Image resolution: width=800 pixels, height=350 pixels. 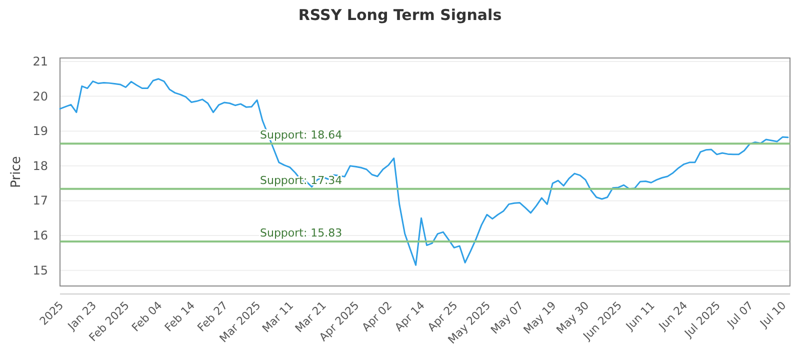 I want to click on x-tick-label: Mar 11, so click(x=278, y=317).